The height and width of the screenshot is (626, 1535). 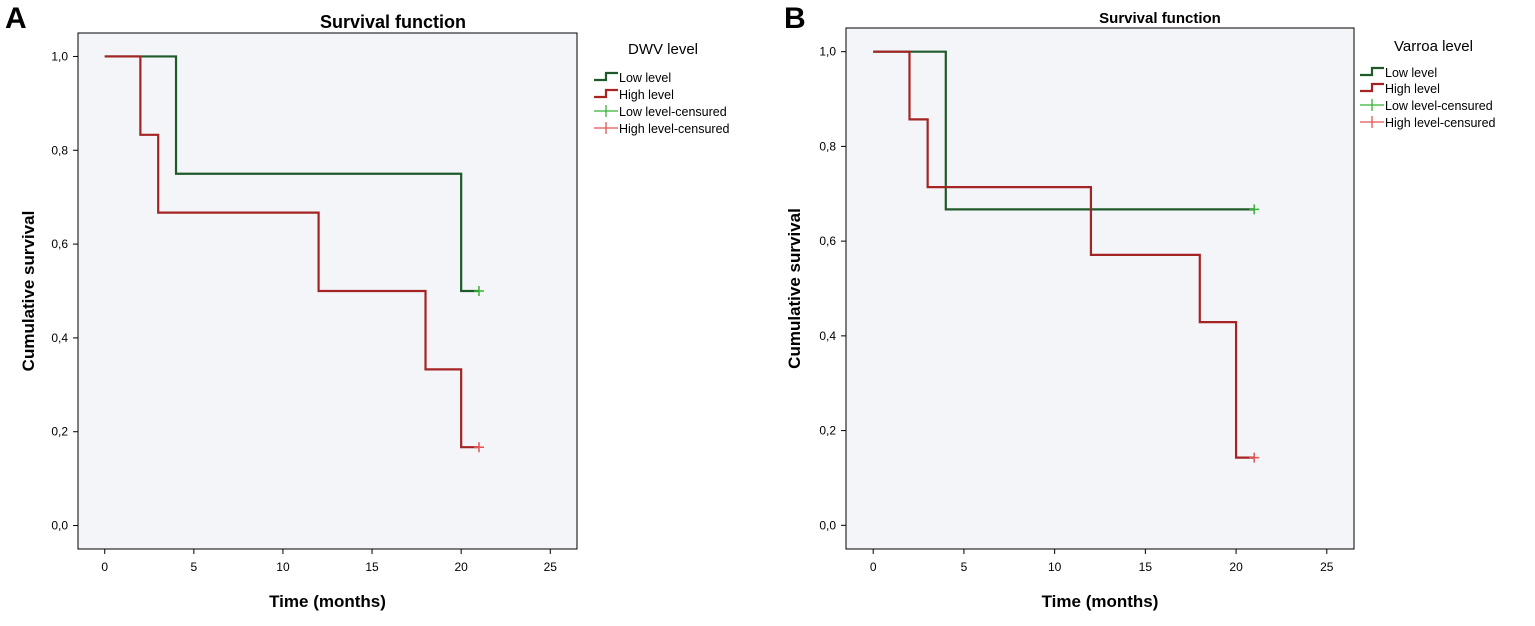 What do you see at coordinates (291, 174) in the screenshot?
I see `low-level-survival-line` at bounding box center [291, 174].